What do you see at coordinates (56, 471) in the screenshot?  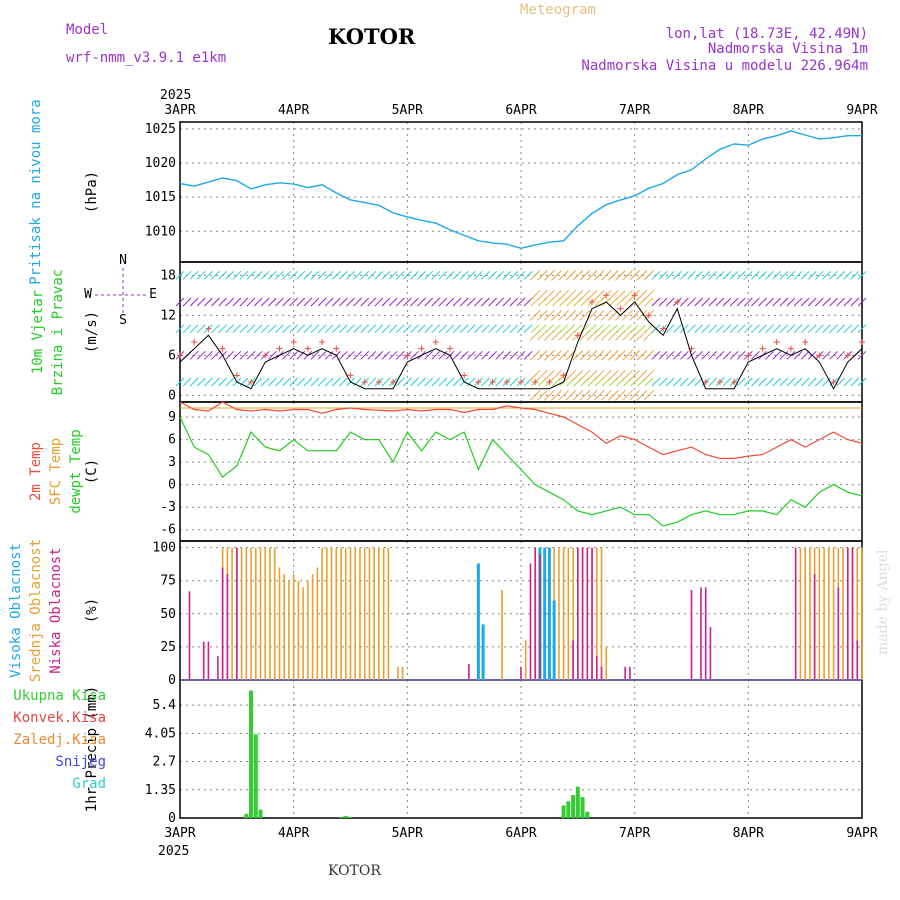 I see `temp-title-2: SFC Temp` at bounding box center [56, 471].